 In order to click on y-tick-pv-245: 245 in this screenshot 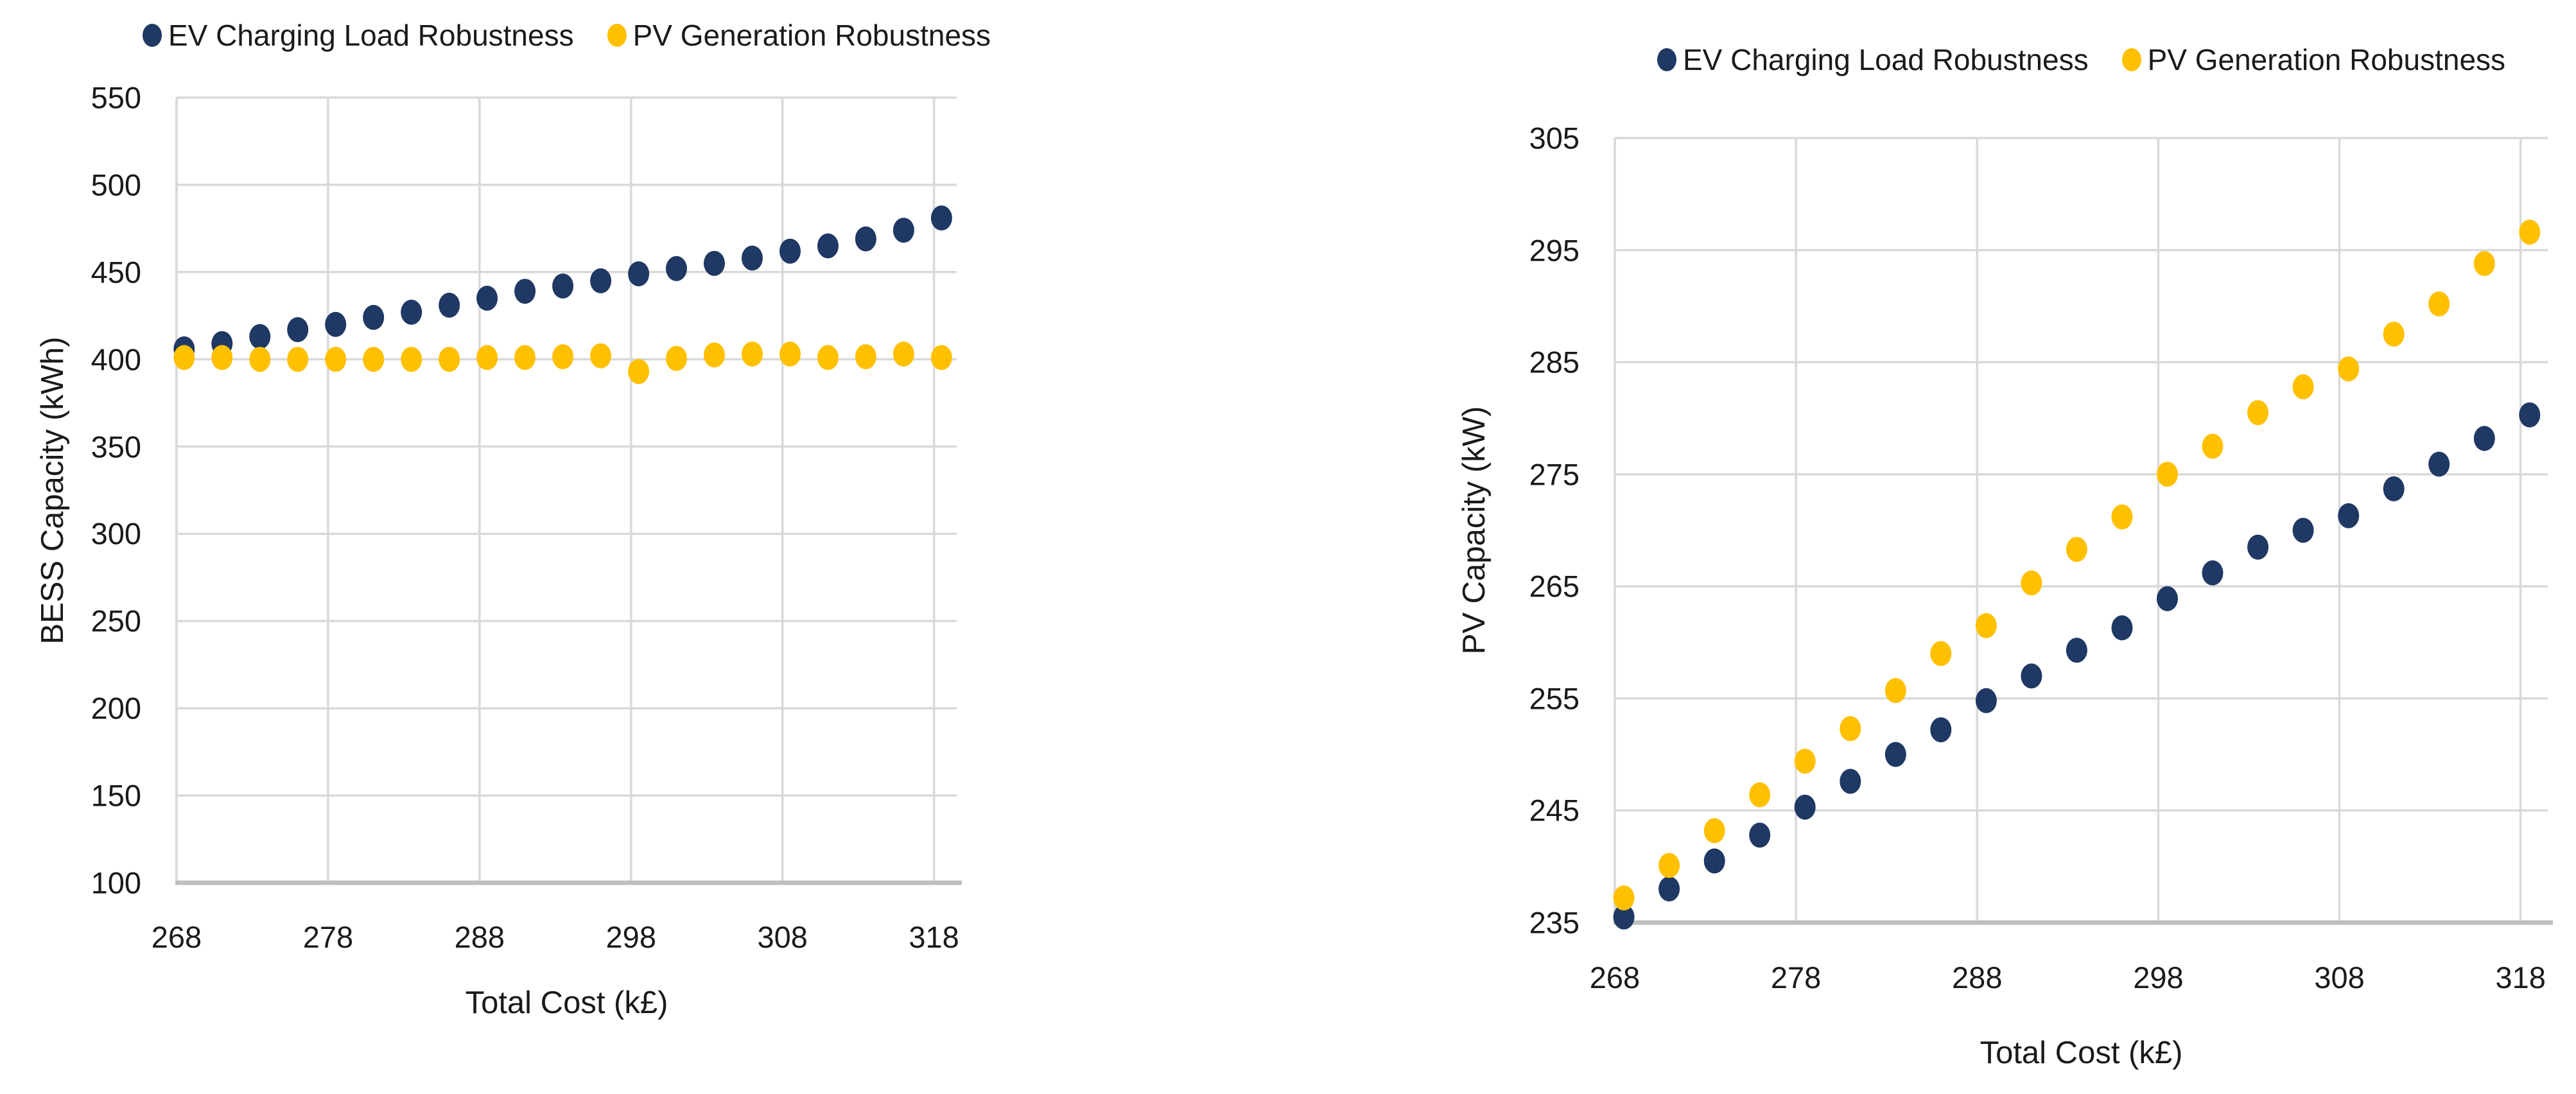, I will do `click(1554, 810)`.